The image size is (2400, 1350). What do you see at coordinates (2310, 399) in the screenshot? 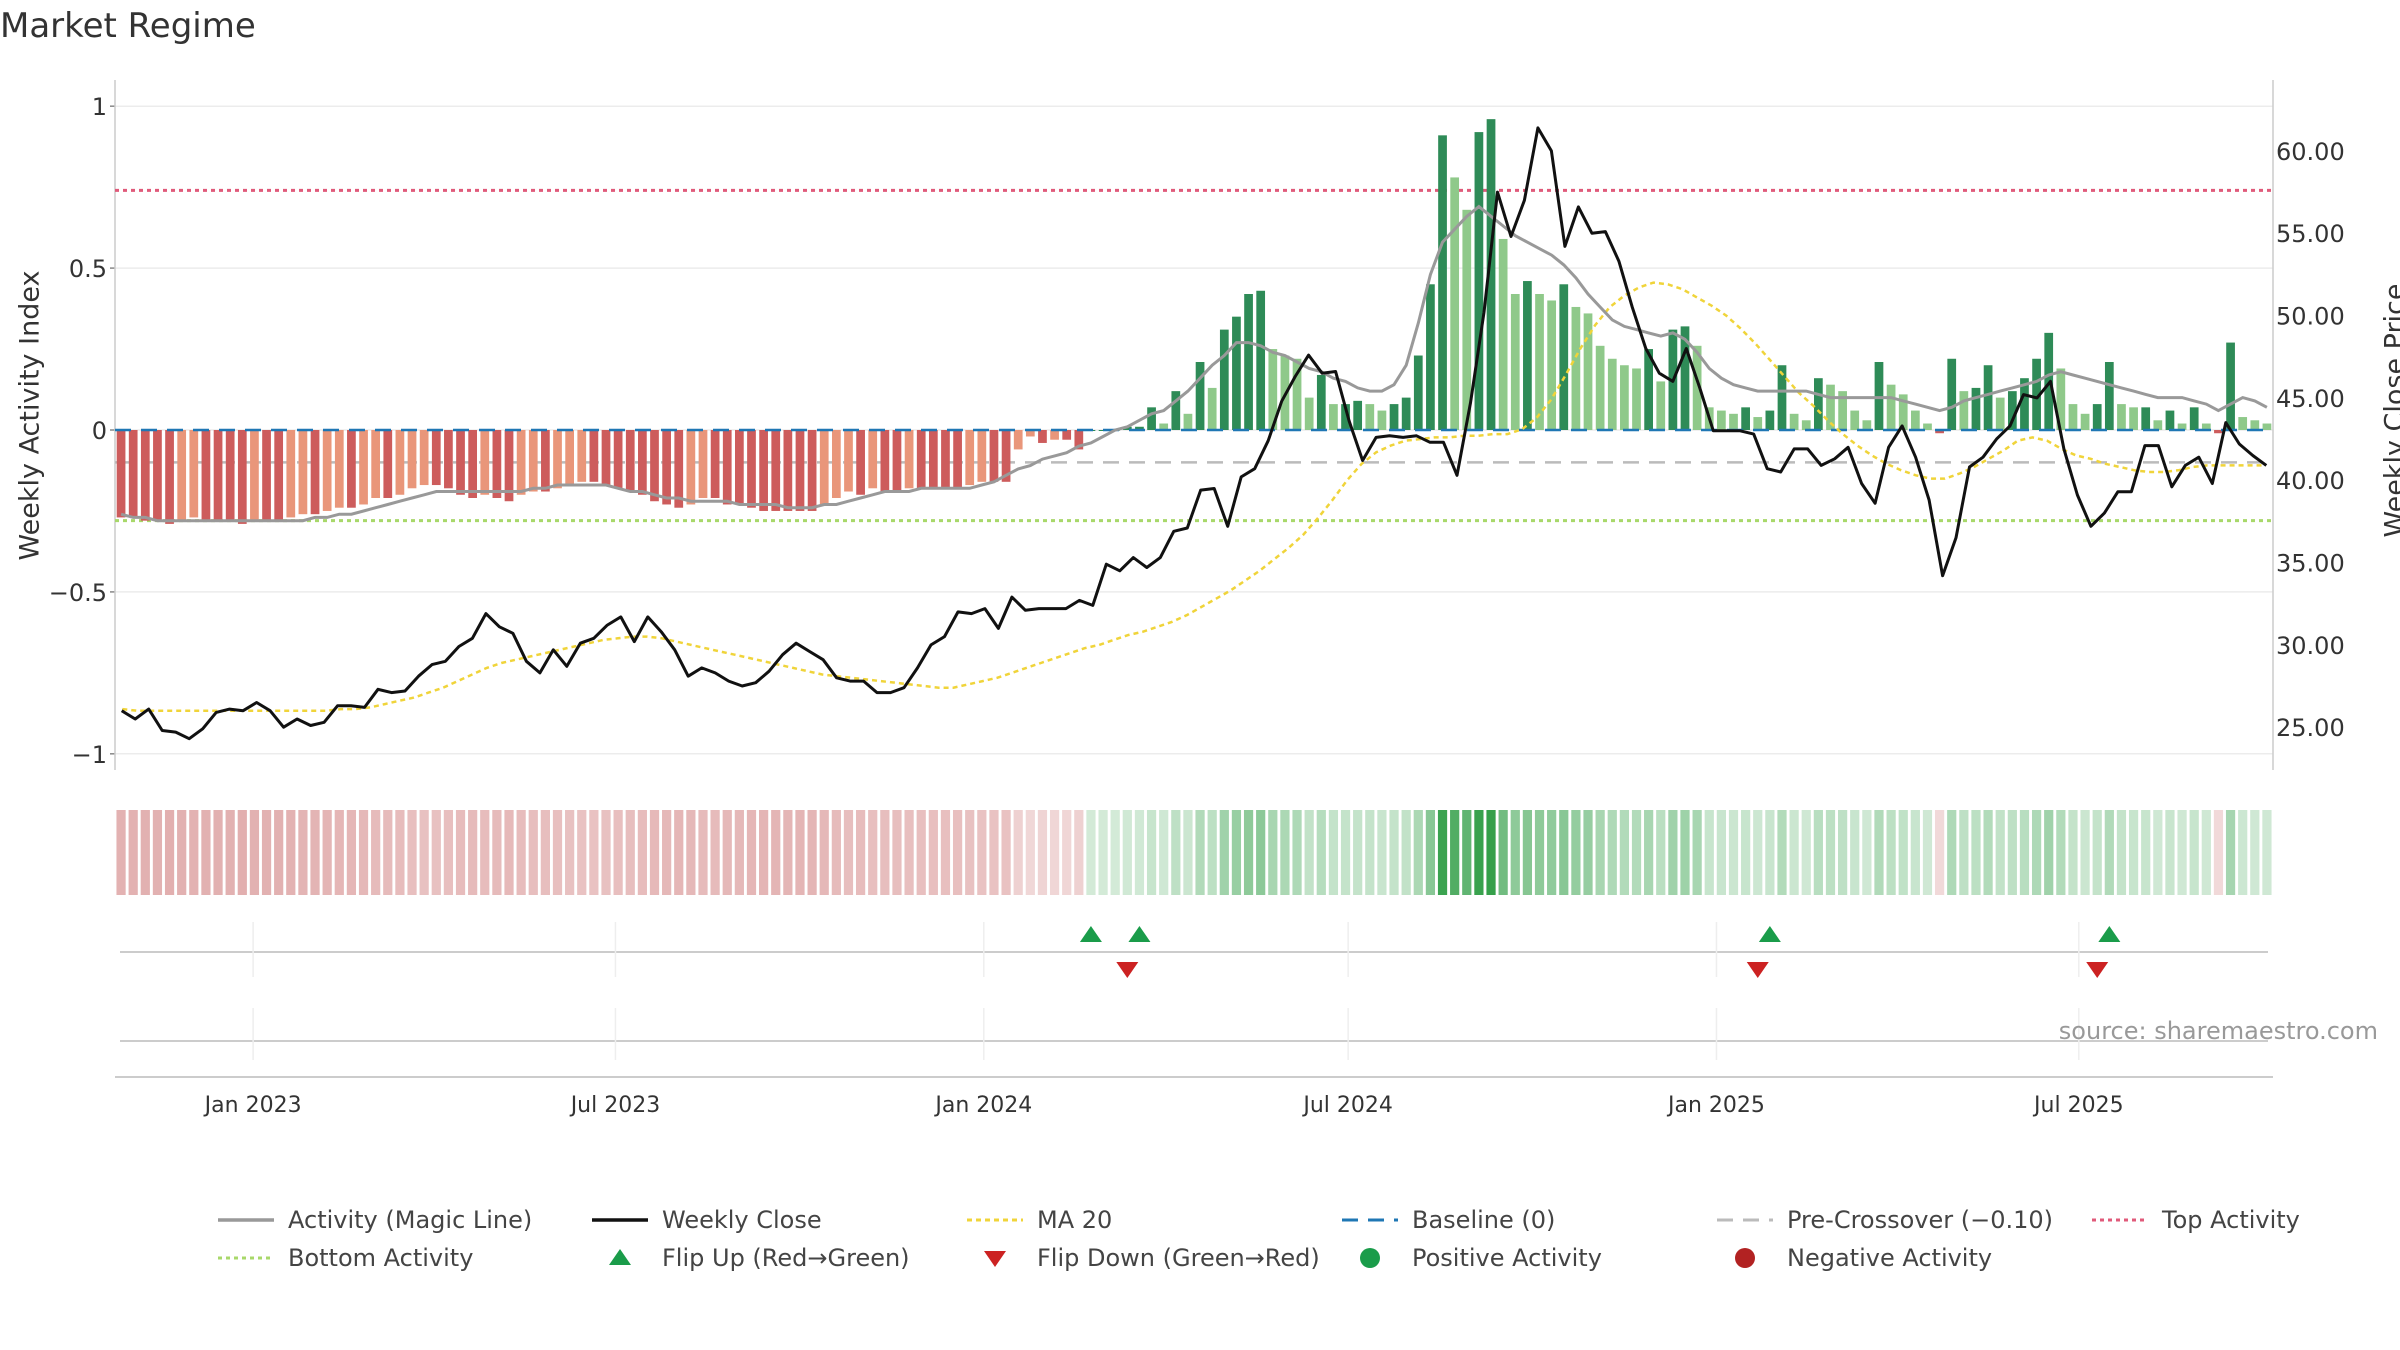
I see `y-tick-label-right: 45.00` at bounding box center [2310, 399].